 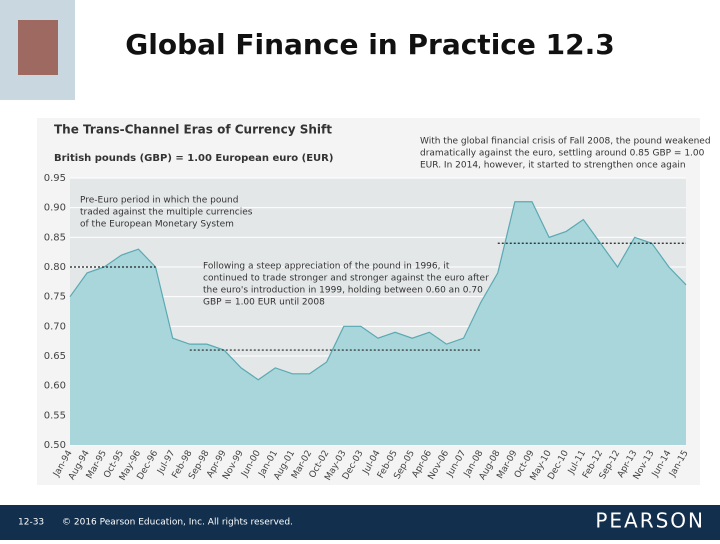 What do you see at coordinates (38, 47) in the screenshot?
I see `slide-photo-sail` at bounding box center [38, 47].